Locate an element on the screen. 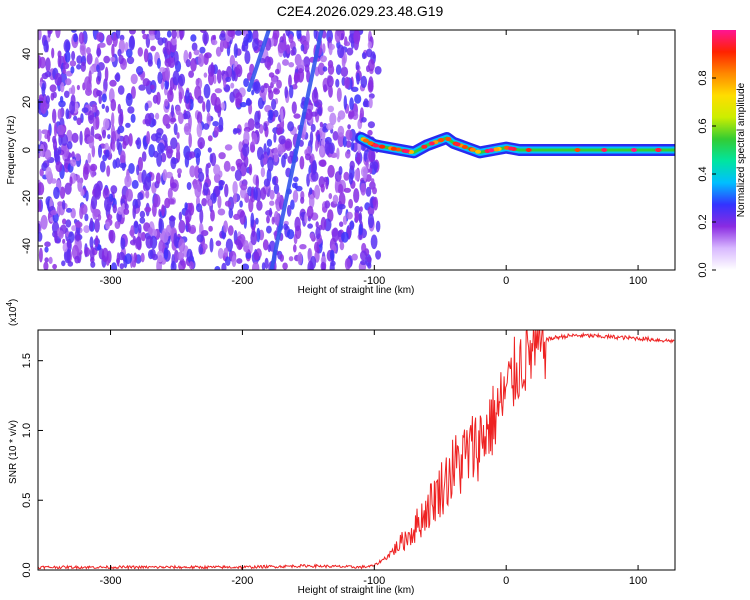 The height and width of the screenshot is (600, 750). spectrogram-streaks is located at coordinates (285, 150).